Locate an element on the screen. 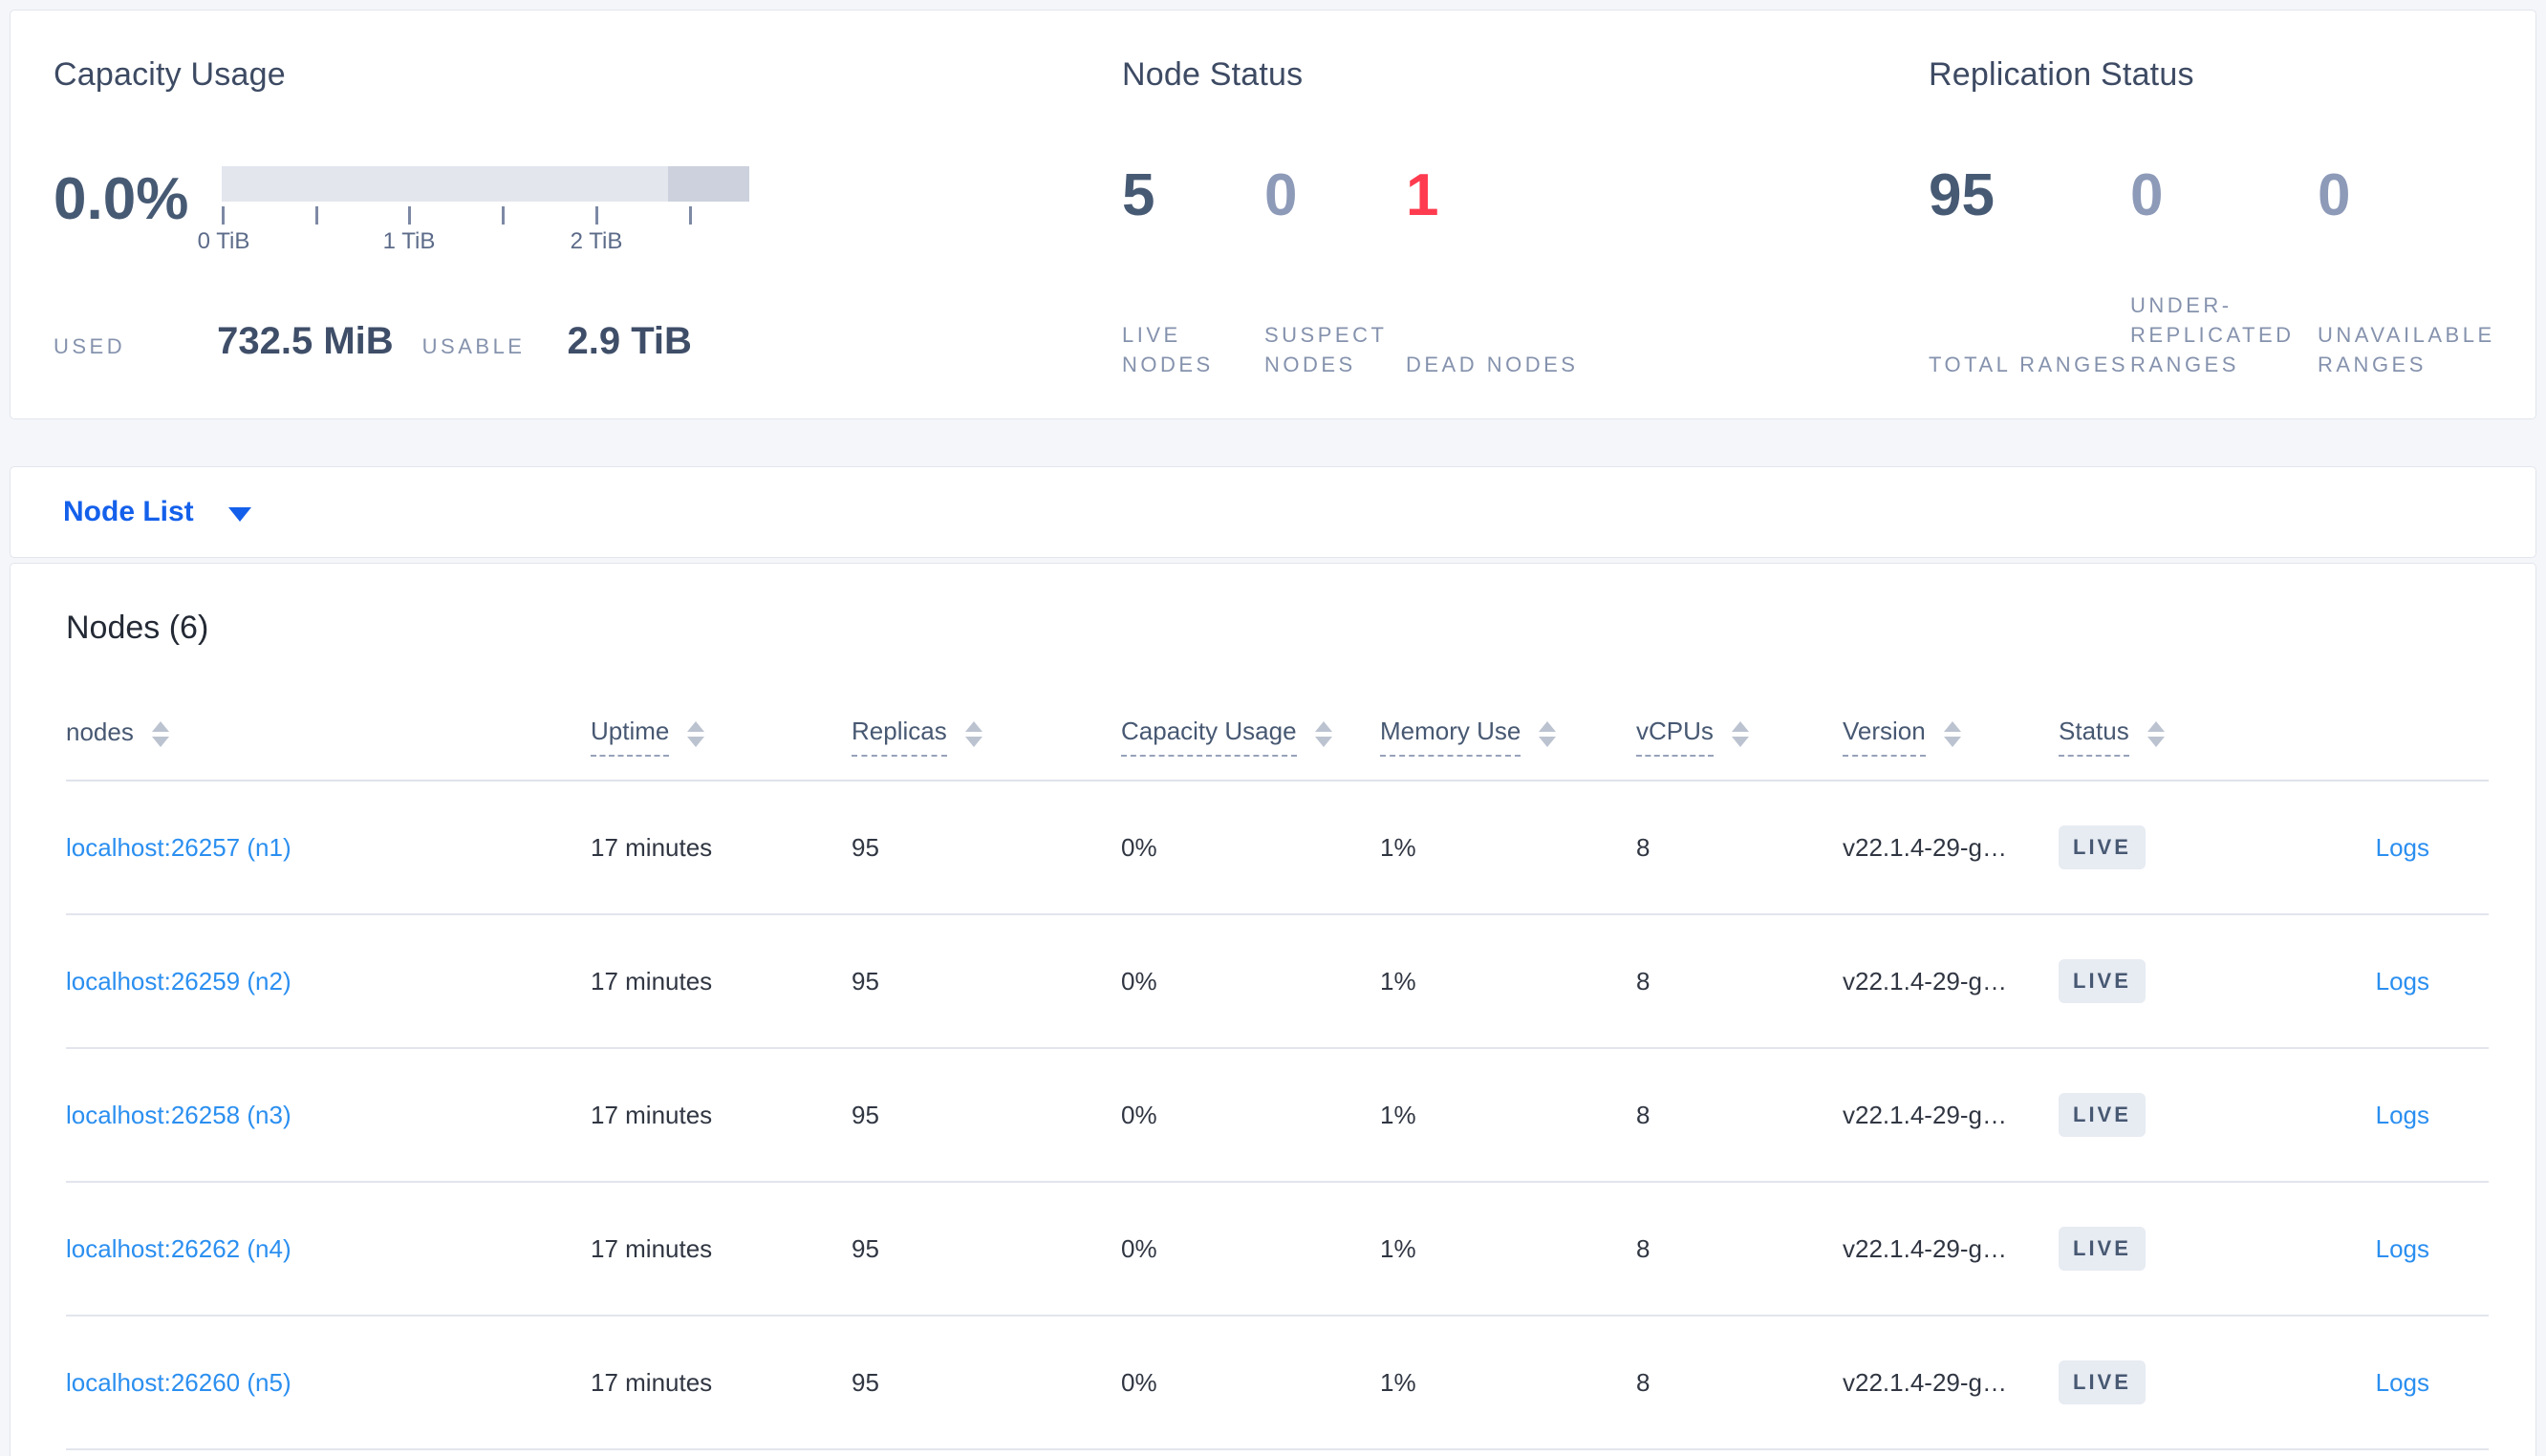 This screenshot has width=2546, height=1456. column-sort-control: Version is located at coordinates (1902, 737).